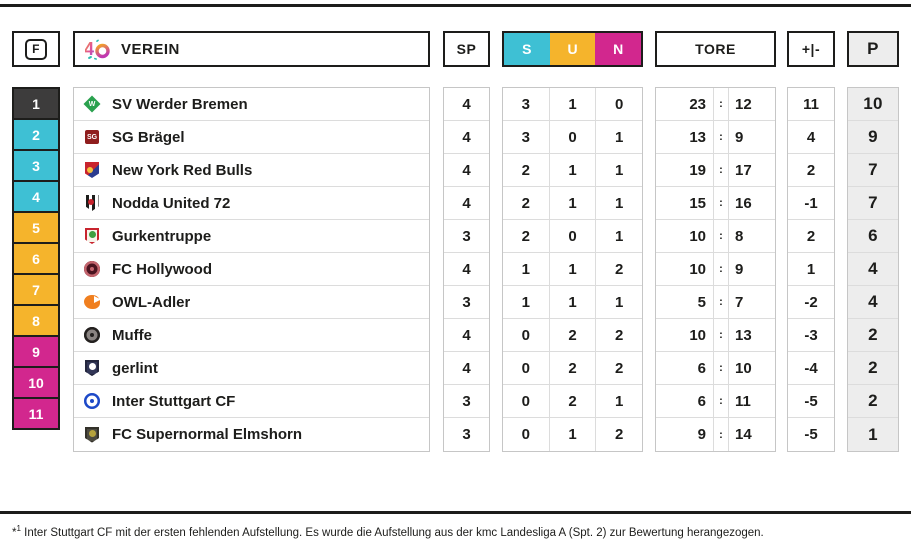 This screenshot has width=911, height=549. What do you see at coordinates (715, 368) in the screenshot?
I see `goals-cell: 6:10` at bounding box center [715, 368].